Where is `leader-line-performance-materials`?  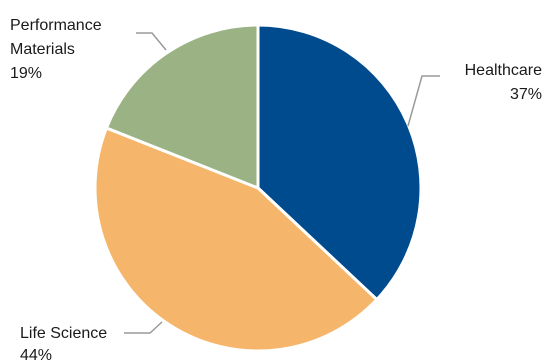
leader-line-performance-materials is located at coordinates (151, 41).